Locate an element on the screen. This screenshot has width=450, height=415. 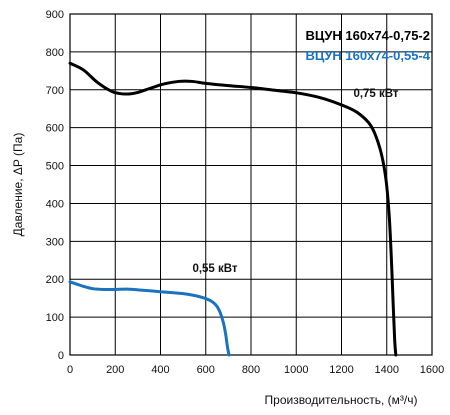
x-axis-title: Производительность, (м³/ч) is located at coordinates (341, 400).